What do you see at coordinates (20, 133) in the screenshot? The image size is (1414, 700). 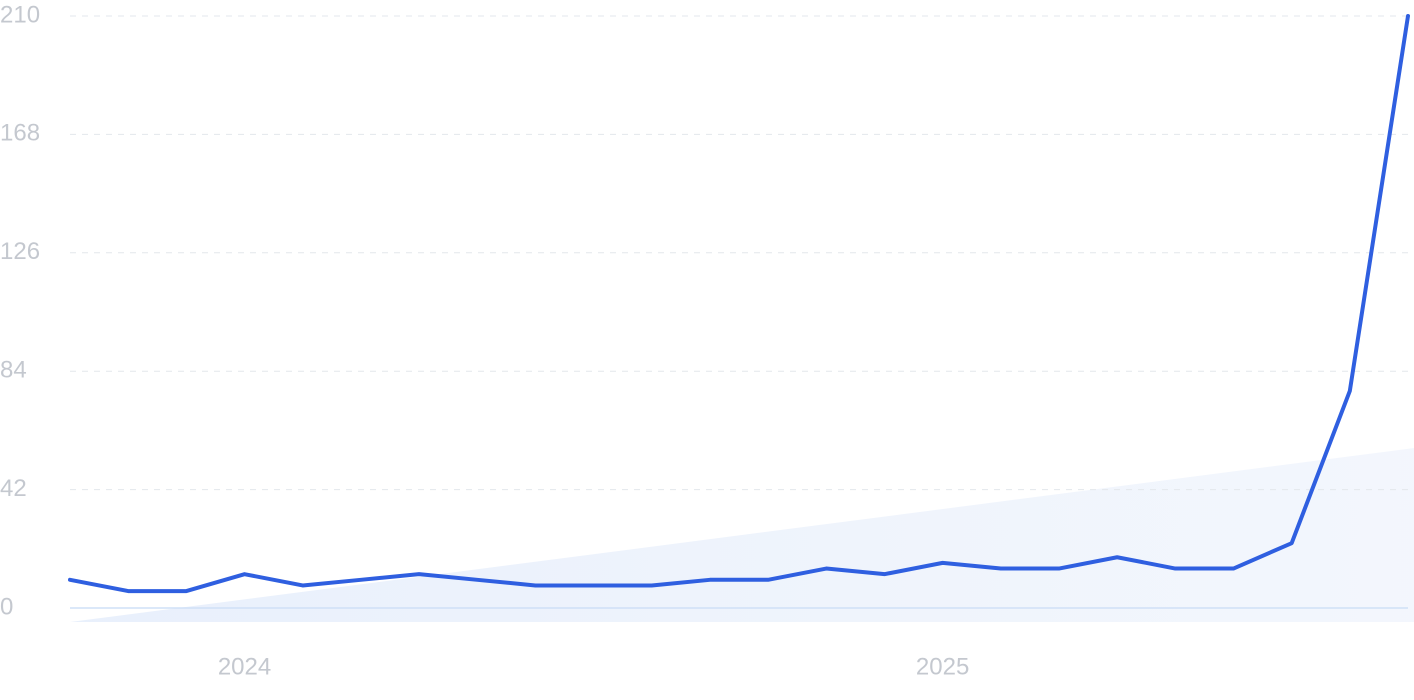 I see `y-tick-label: 168` at bounding box center [20, 133].